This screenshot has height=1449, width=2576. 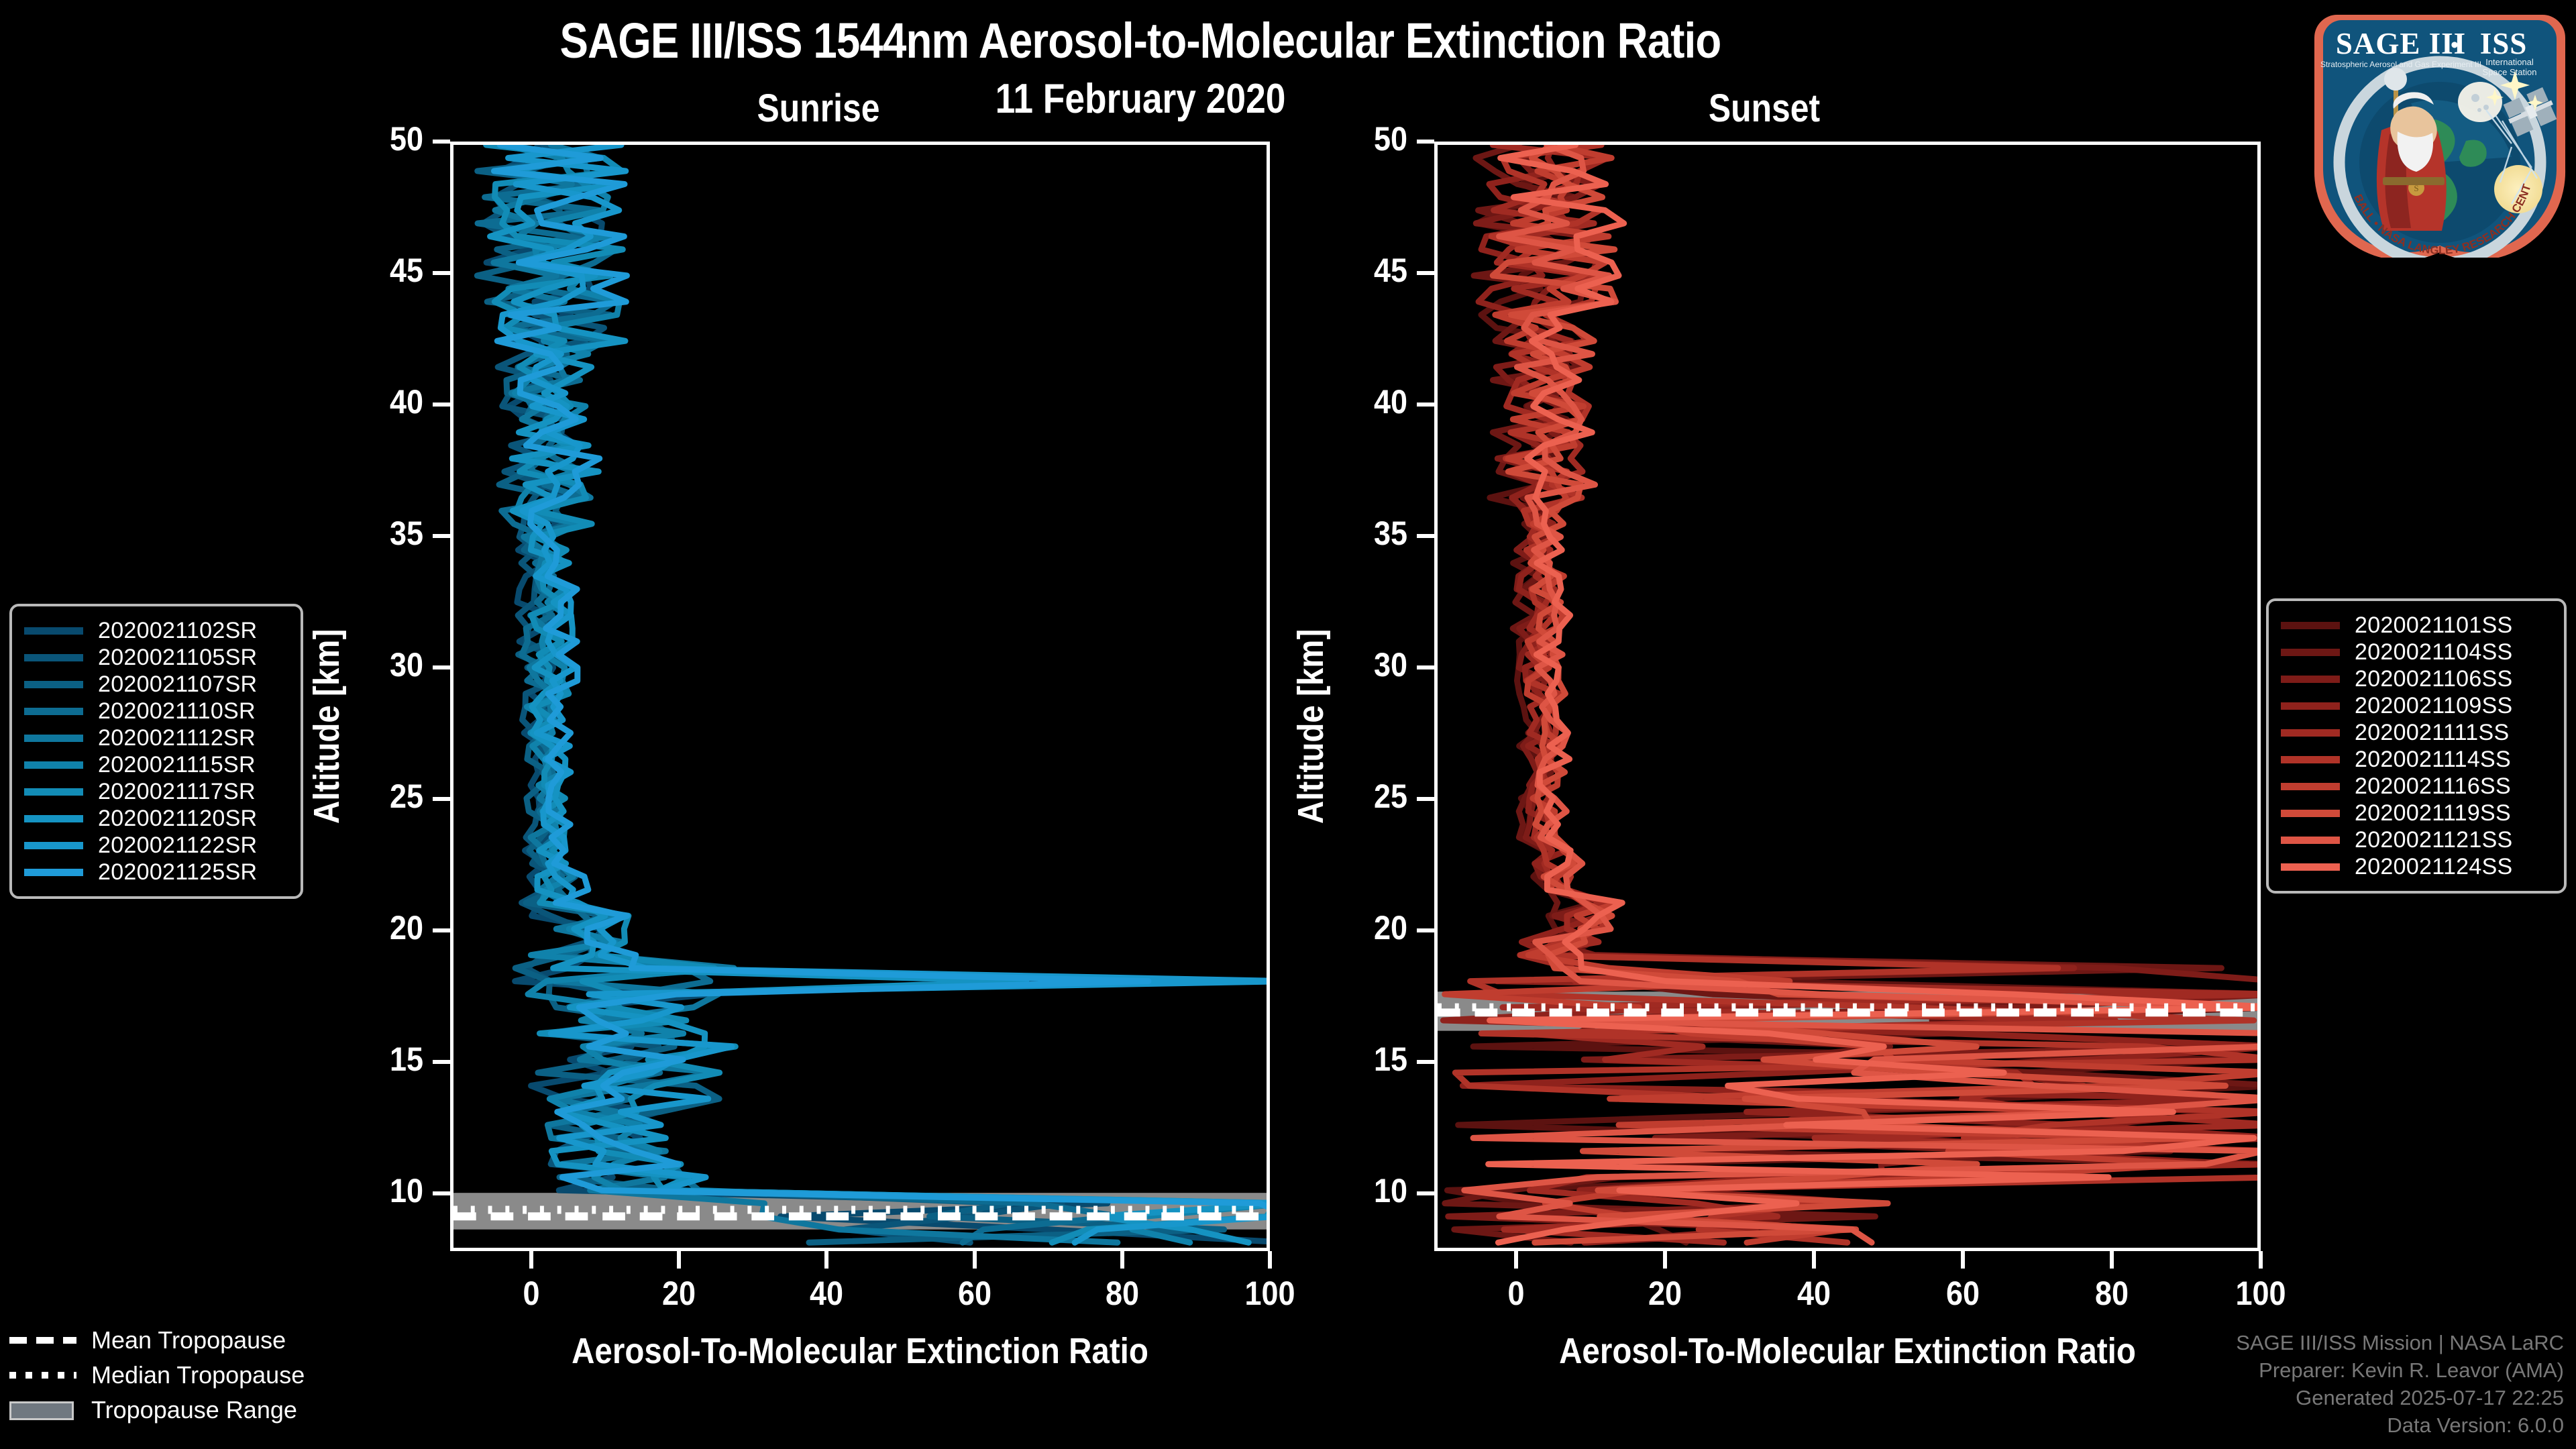 I want to click on sunset-y-tick-label: 40, so click(x=1390, y=401).